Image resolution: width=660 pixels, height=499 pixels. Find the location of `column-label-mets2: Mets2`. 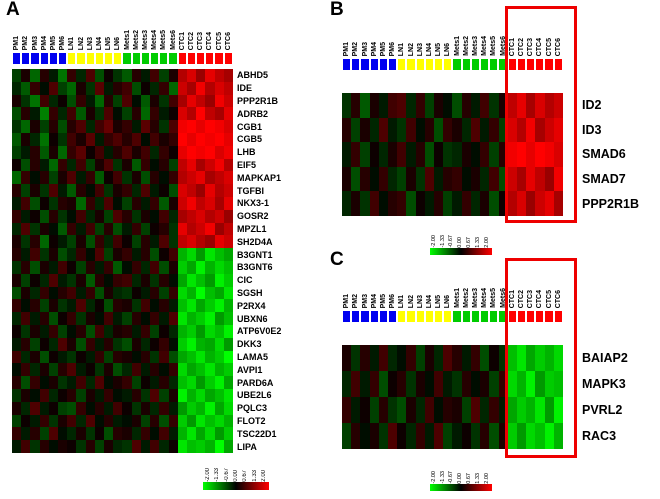

column-label-mets2: Mets2 is located at coordinates (466, 298).